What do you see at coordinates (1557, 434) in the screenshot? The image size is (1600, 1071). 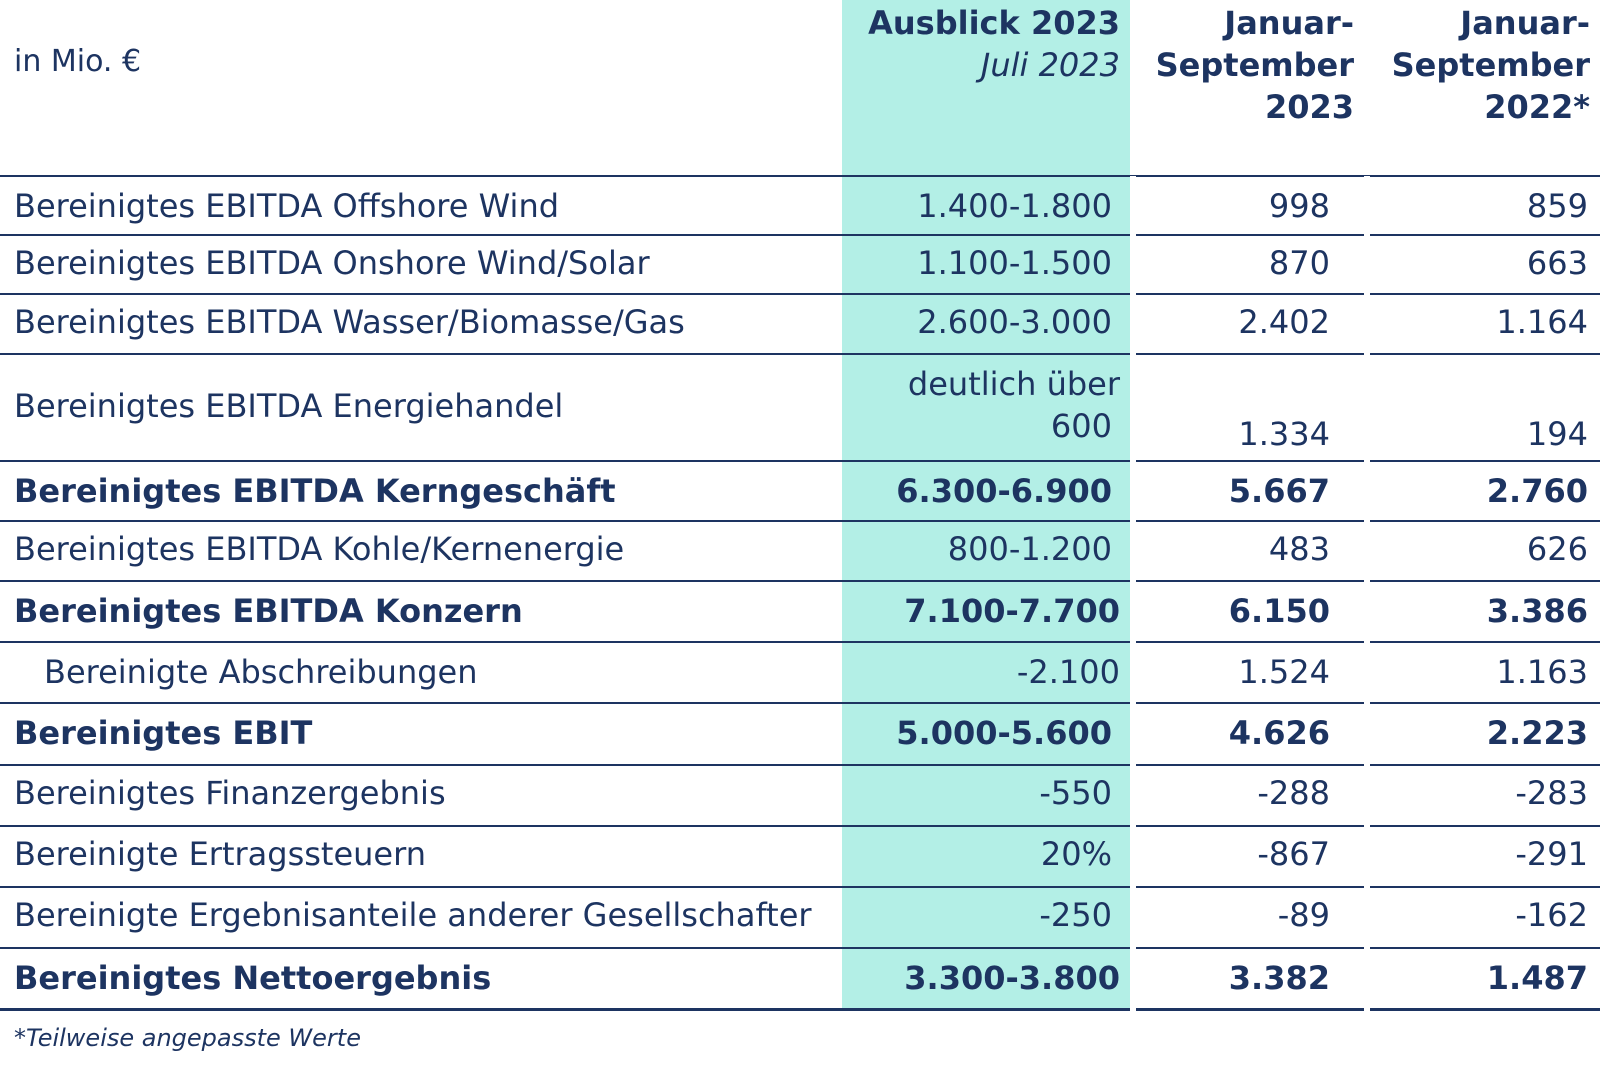 I see `ytd-2022-value: 194` at bounding box center [1557, 434].